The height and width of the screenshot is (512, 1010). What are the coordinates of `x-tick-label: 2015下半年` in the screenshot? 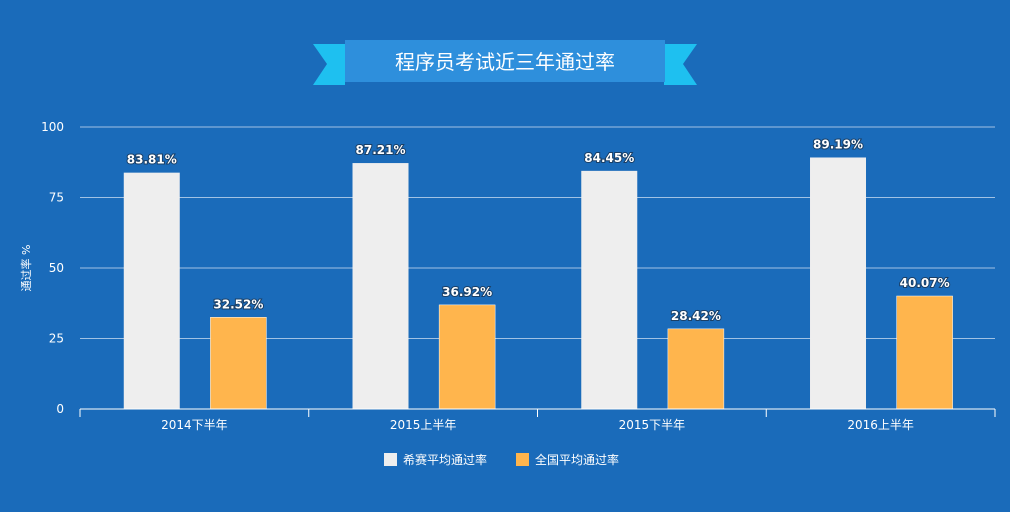 It's located at (652, 425).